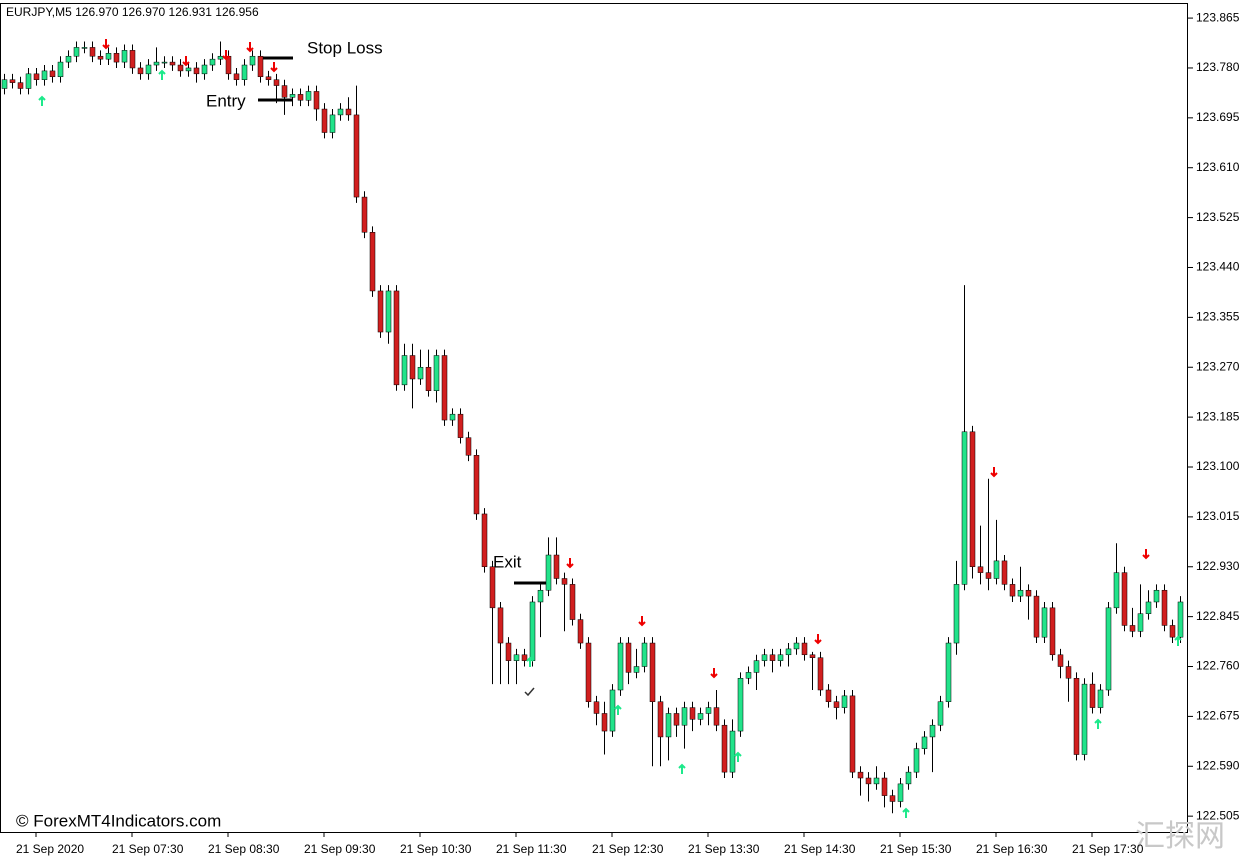 The height and width of the screenshot is (867, 1253). What do you see at coordinates (820, 849) in the screenshot?
I see `x-tick-label: 21 Sep 14:30` at bounding box center [820, 849].